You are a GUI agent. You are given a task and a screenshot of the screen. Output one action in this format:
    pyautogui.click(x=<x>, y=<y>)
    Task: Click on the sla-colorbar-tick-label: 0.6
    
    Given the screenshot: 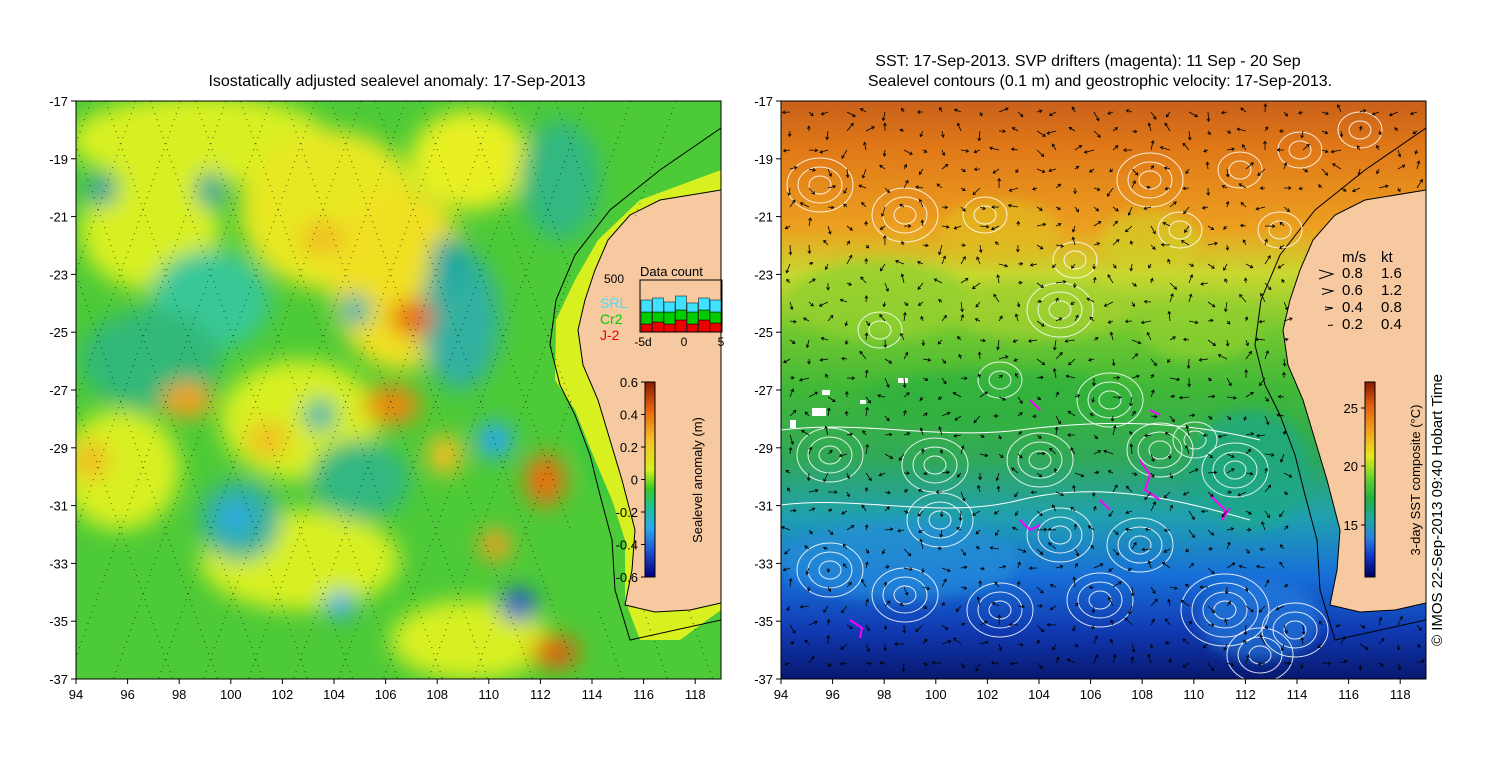 What is the action you would take?
    pyautogui.click(x=629, y=382)
    